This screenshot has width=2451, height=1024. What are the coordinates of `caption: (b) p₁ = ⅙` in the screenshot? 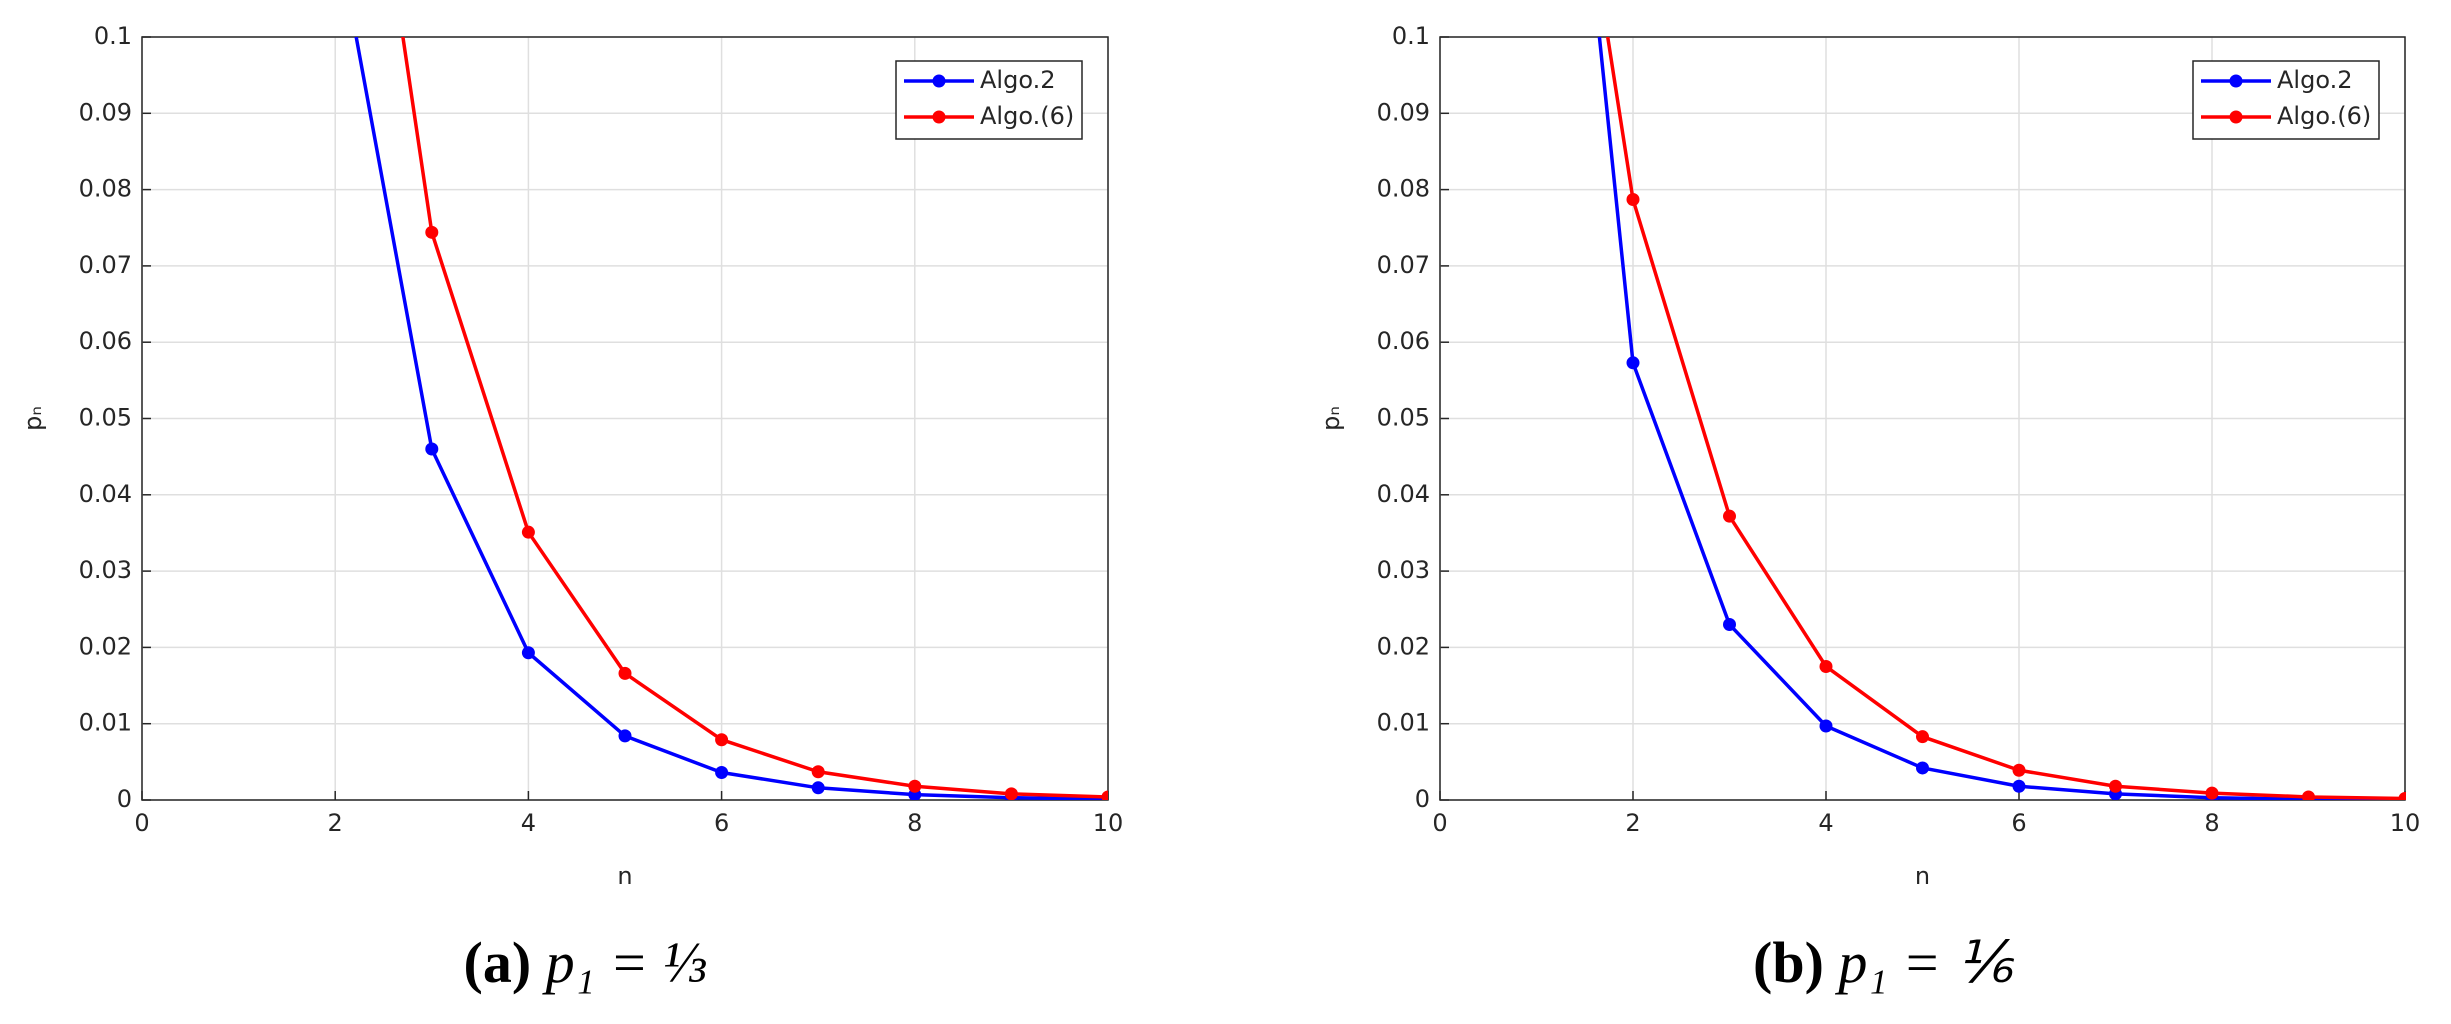 It's located at (1884, 962).